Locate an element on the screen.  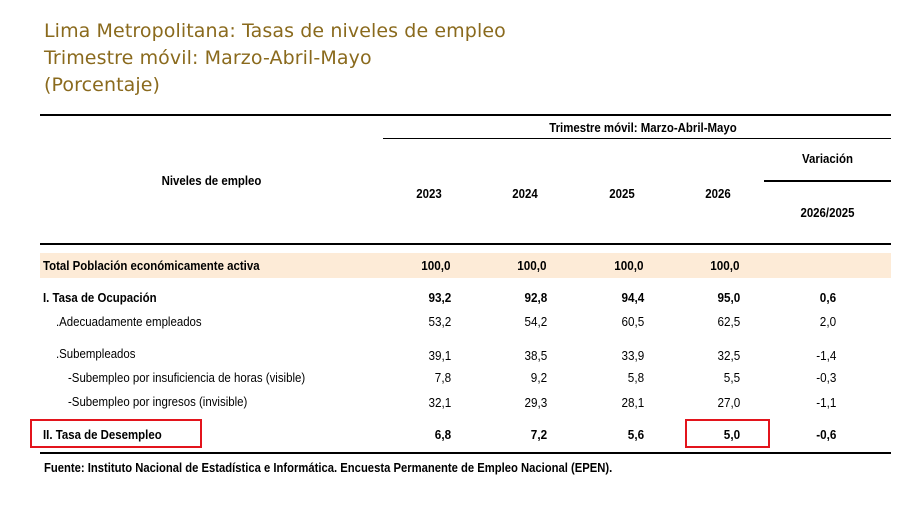
header-variation-period: 2026/2025 is located at coordinates (827, 212).